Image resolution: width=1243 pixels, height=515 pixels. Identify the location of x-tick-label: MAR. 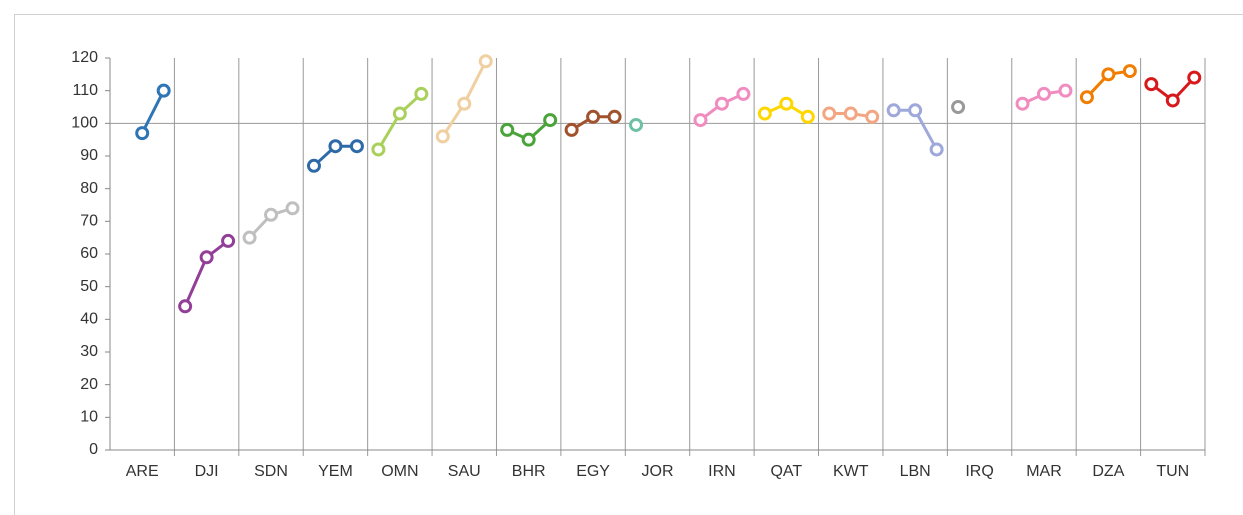
(1044, 471).